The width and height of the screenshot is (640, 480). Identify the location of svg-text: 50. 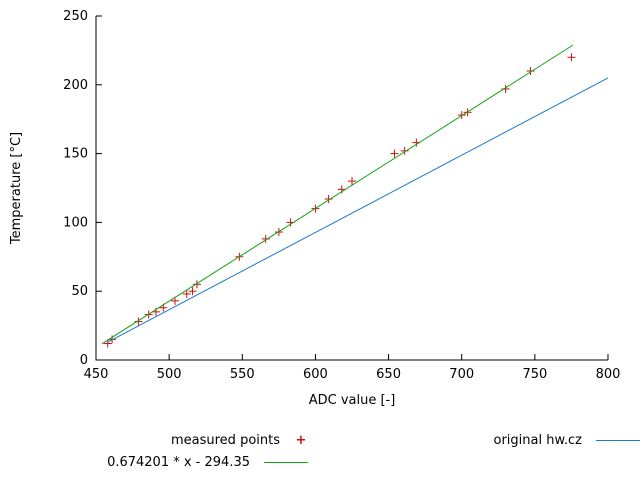
(79, 291).